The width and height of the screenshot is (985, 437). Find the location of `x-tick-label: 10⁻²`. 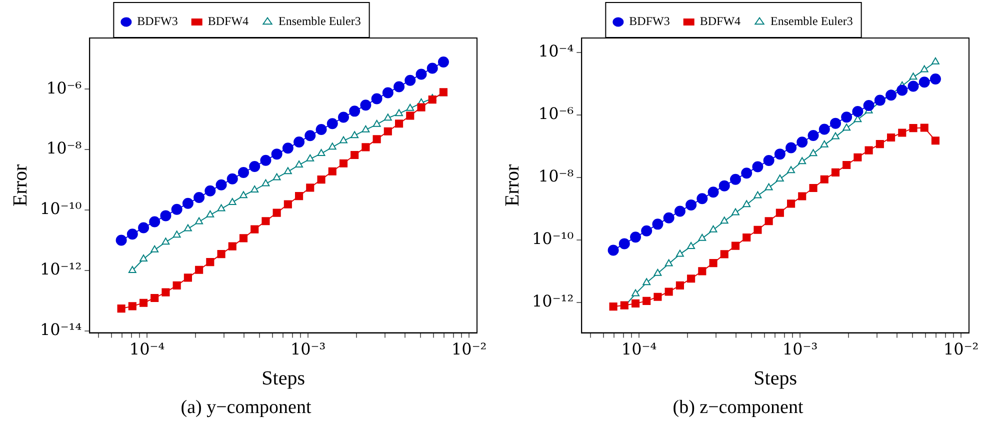

x-tick-label: 10⁻² is located at coordinates (961, 349).